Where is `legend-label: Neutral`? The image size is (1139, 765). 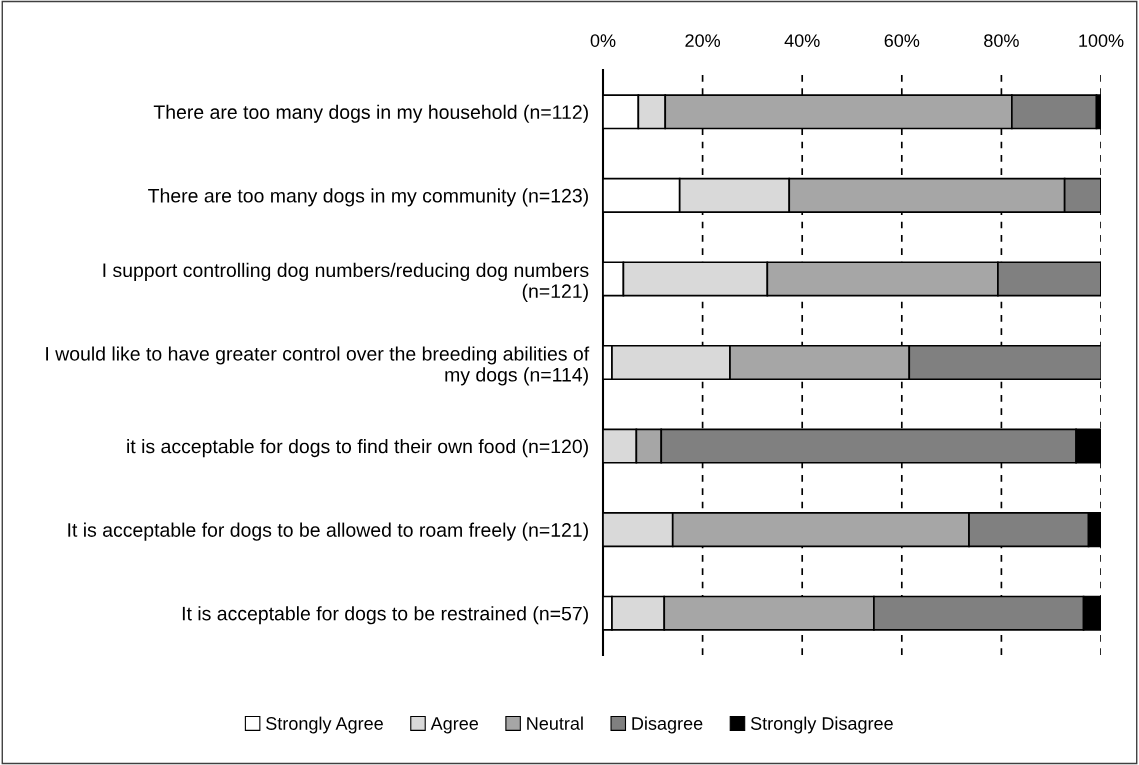 legend-label: Neutral is located at coordinates (555, 723).